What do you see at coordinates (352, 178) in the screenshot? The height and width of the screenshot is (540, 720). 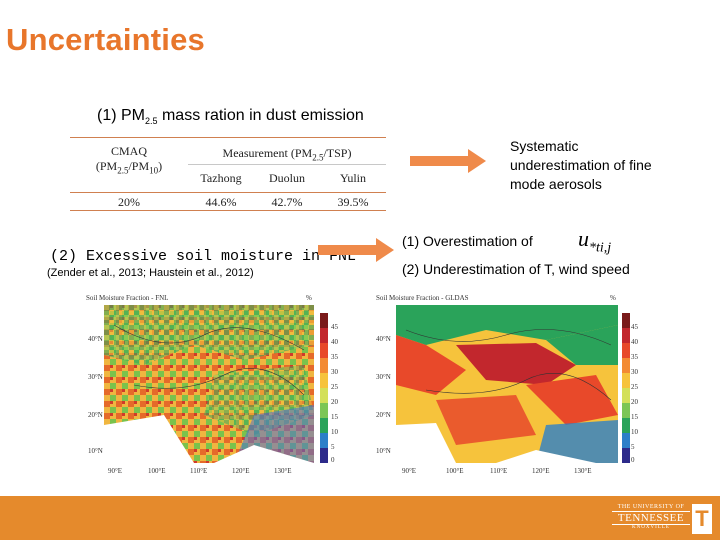 I see `site-yulin: Yulin` at bounding box center [352, 178].